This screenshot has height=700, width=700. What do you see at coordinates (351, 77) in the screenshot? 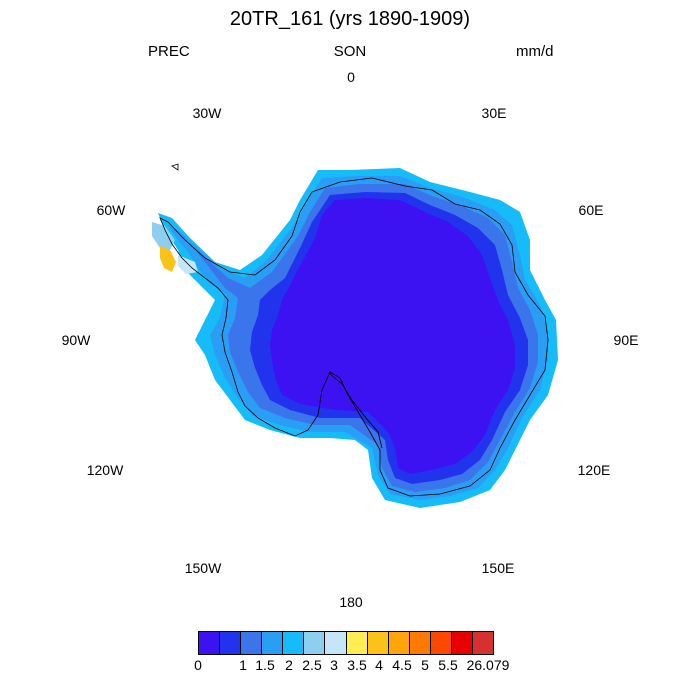
I see `lon-label-0: 0` at bounding box center [351, 77].